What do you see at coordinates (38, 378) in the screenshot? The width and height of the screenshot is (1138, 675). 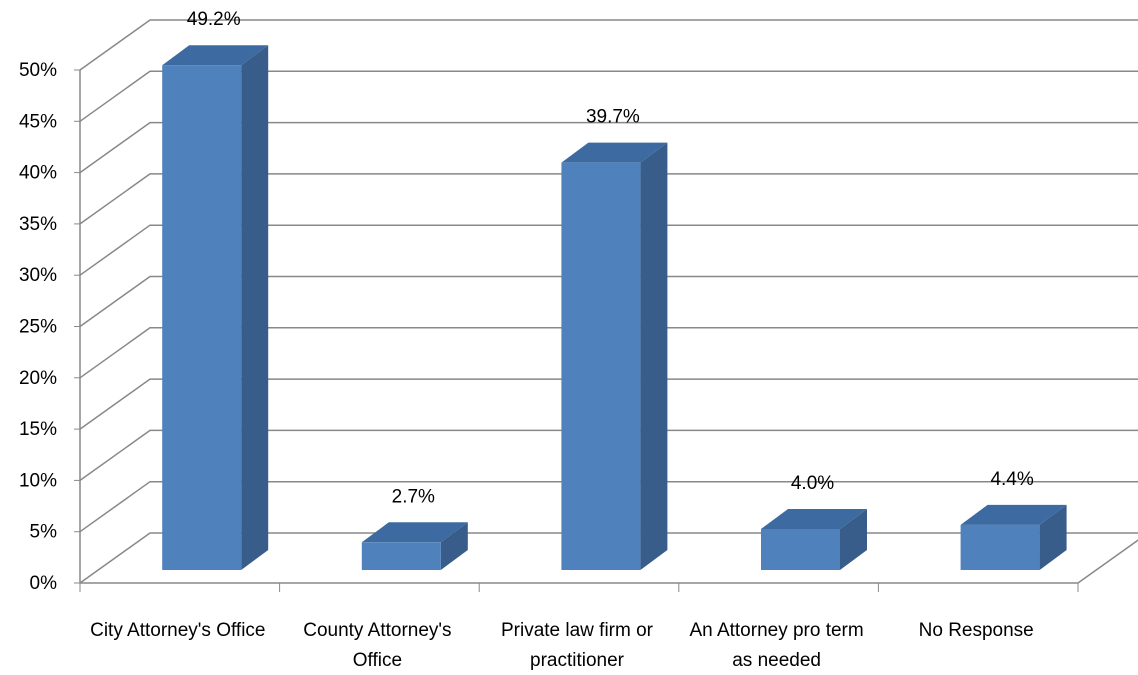 I see `y-tick-label: 20%` at bounding box center [38, 378].